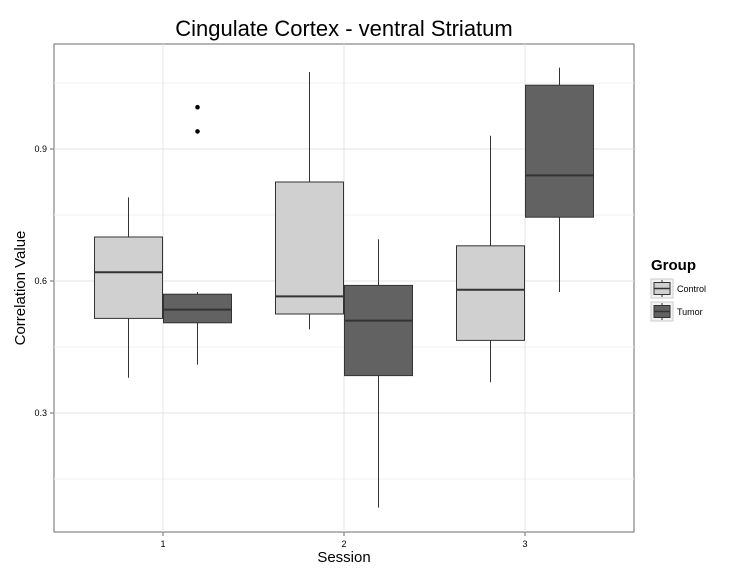  I want to click on x-axis-ticks: 1 2 3, so click(344, 540).